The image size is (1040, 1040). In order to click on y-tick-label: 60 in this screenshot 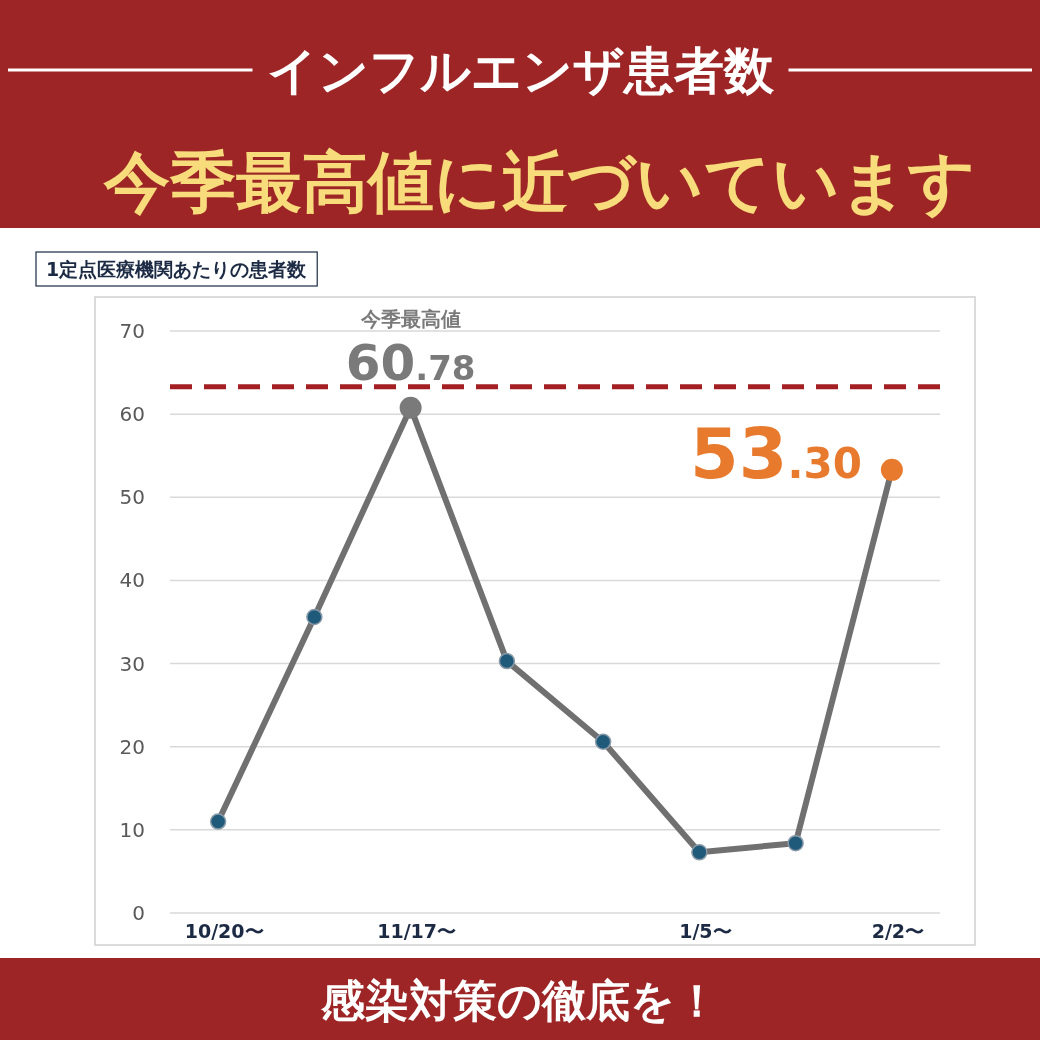, I will do `click(132, 414)`.